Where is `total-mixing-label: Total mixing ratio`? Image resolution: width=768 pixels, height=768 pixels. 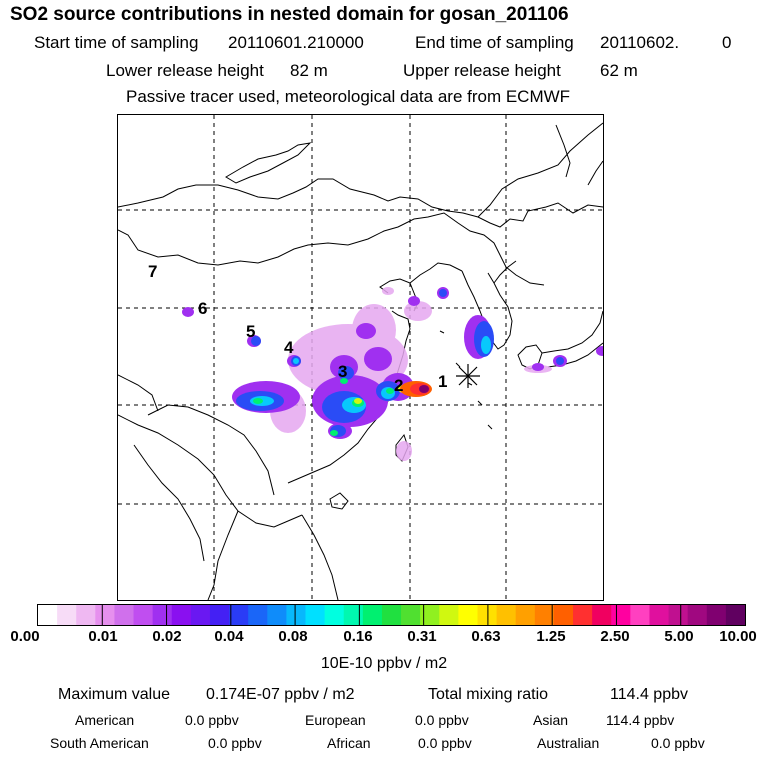
total-mixing-label: Total mixing ratio is located at coordinates (488, 694).